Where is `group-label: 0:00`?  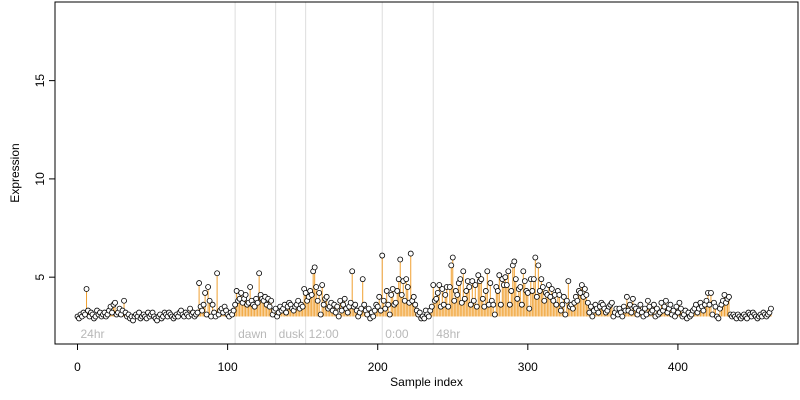
group-label: 0:00 is located at coordinates (397, 334).